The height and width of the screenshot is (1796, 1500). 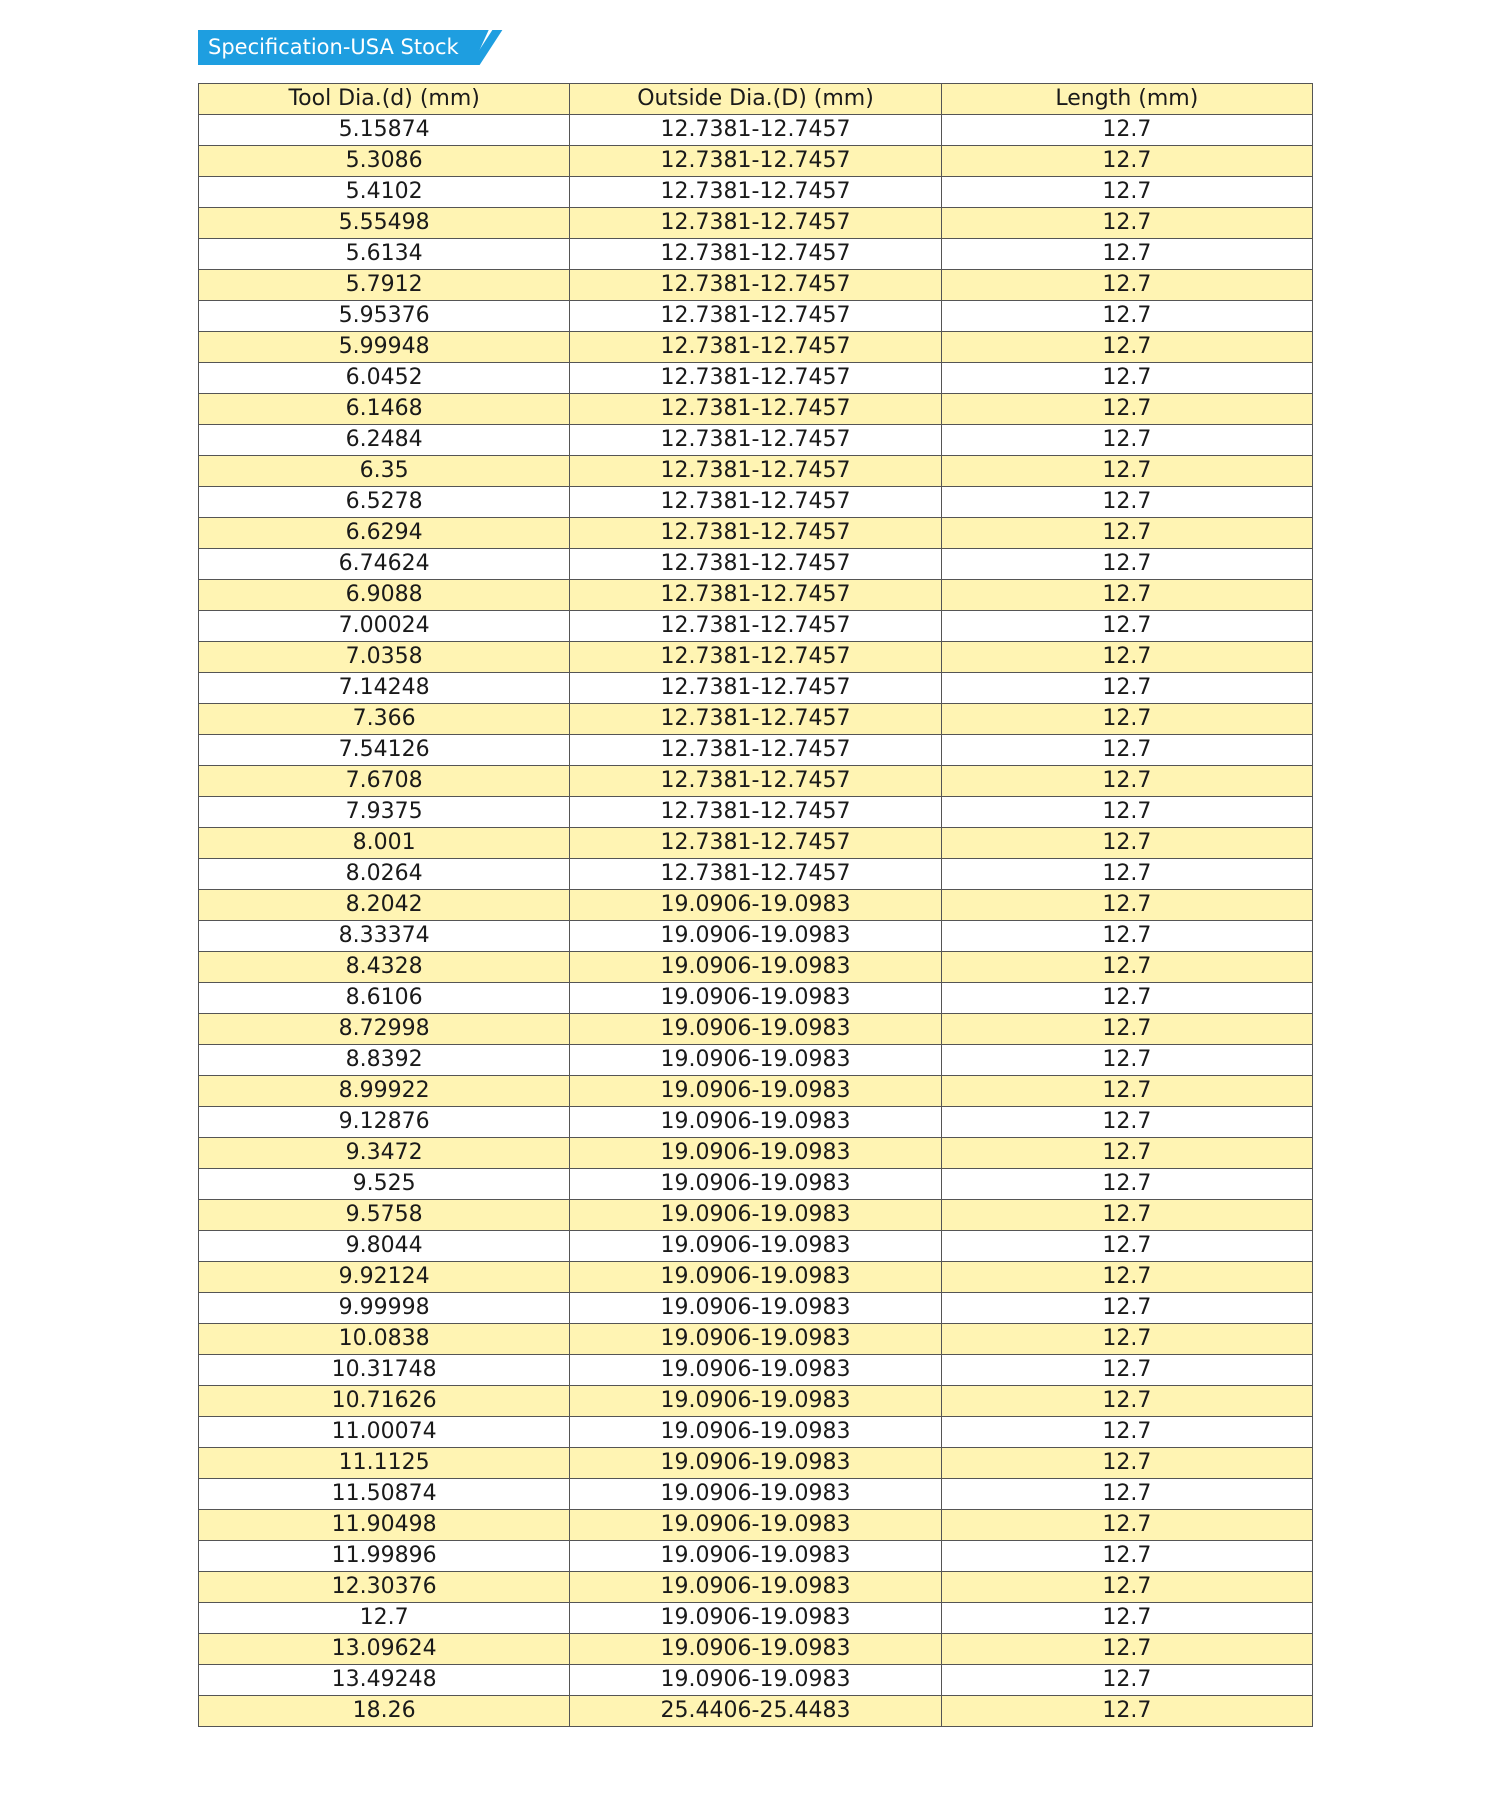 What do you see at coordinates (755, 1649) in the screenshot?
I see `table-row: 13.09624 19.0906-19.0983 12.7` at bounding box center [755, 1649].